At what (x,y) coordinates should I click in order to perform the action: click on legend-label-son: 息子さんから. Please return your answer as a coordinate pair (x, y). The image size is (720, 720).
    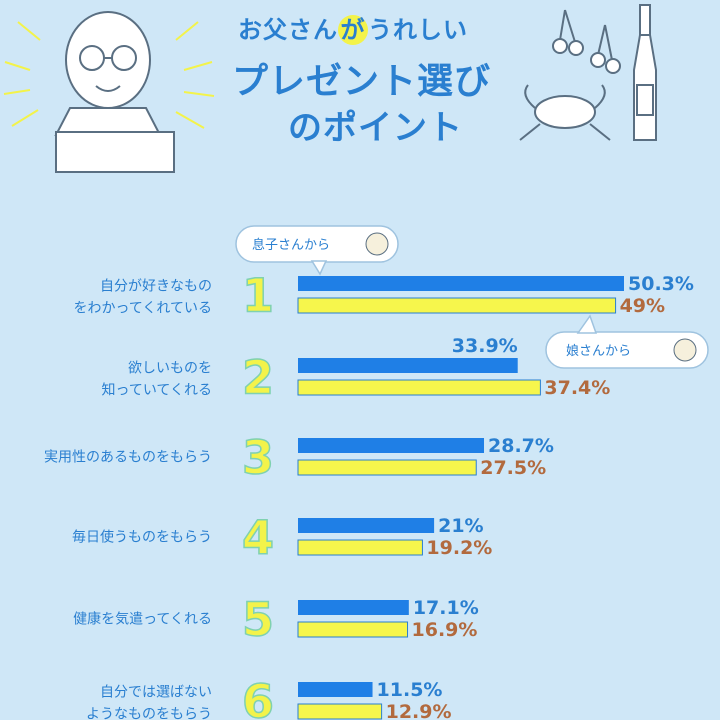
    Looking at the image, I should click on (291, 245).